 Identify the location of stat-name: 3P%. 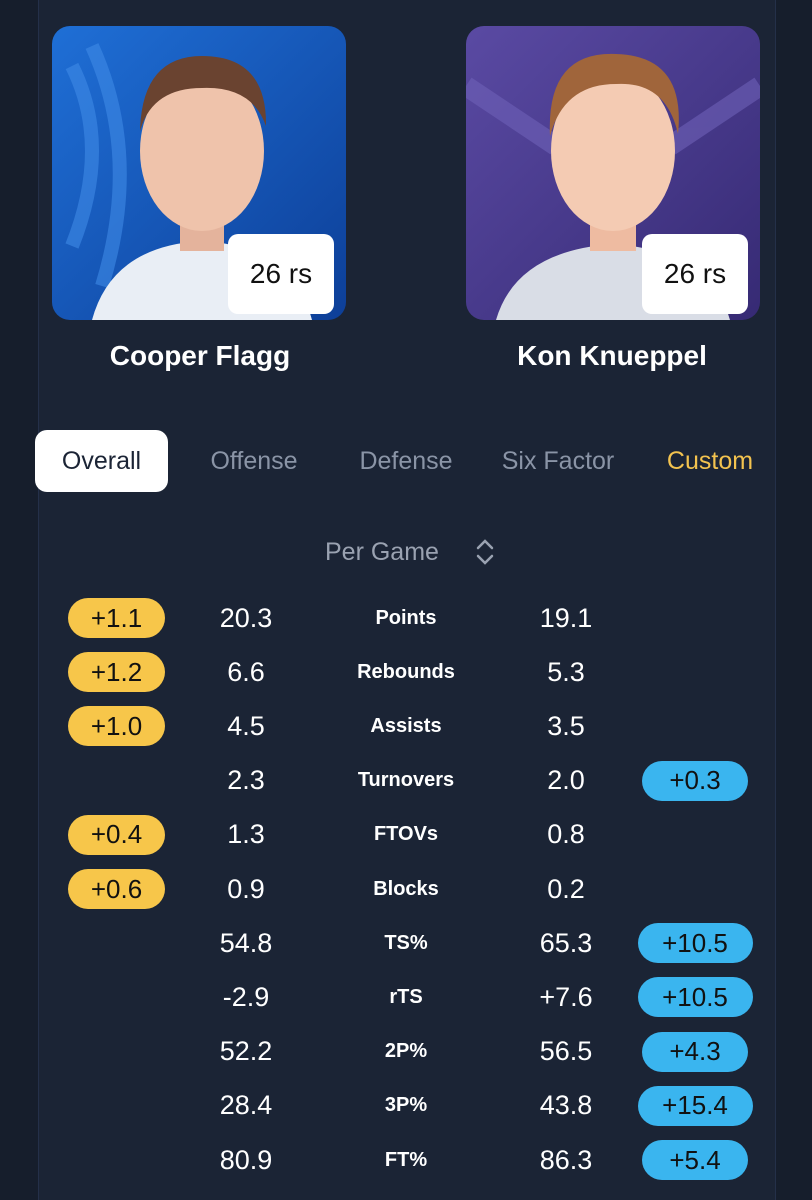
(406, 1105).